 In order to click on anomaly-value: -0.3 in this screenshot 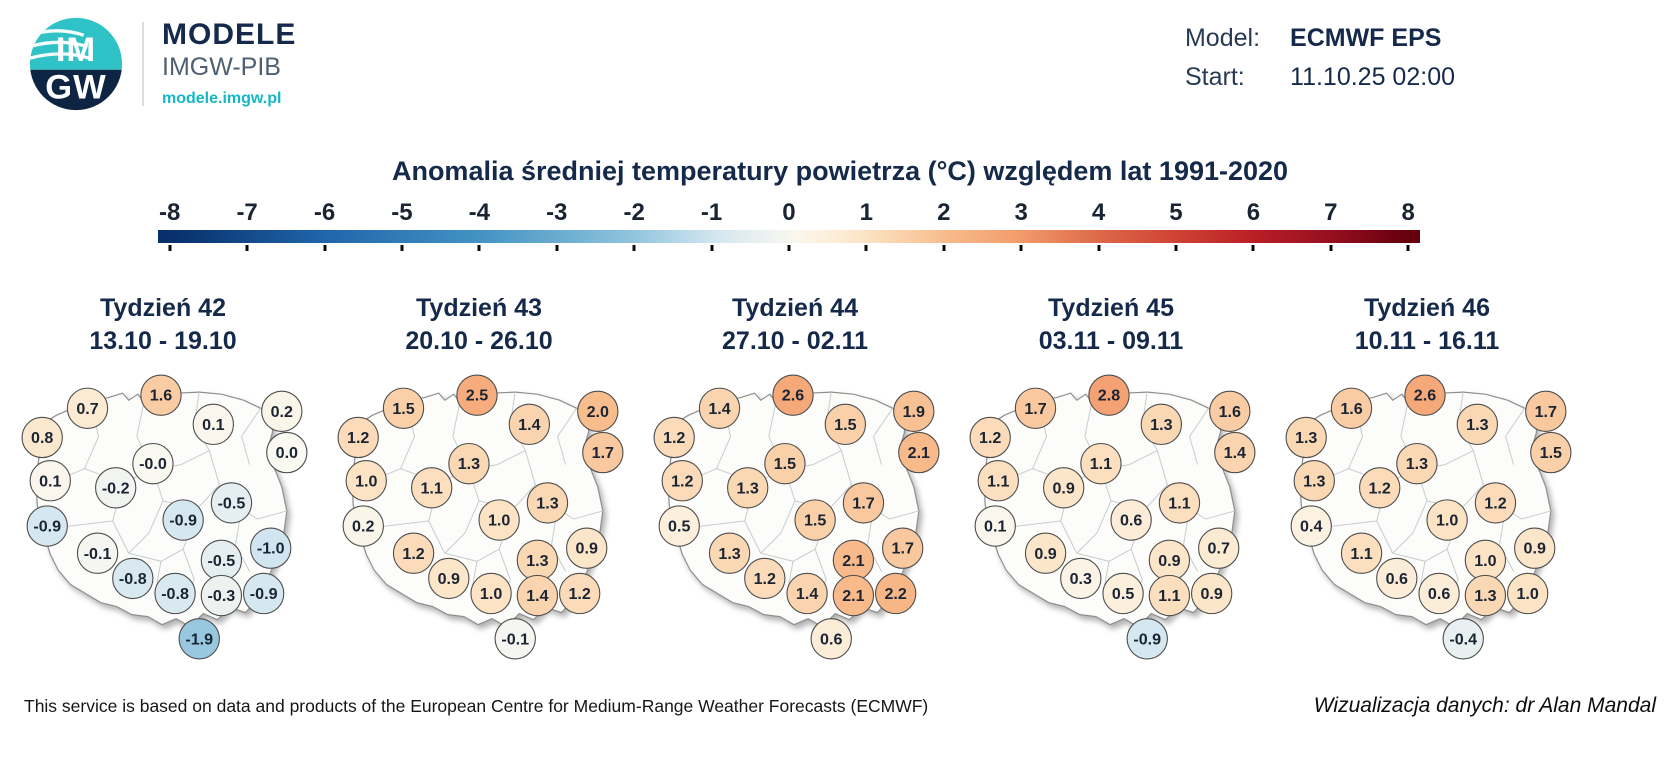, I will do `click(222, 596)`.